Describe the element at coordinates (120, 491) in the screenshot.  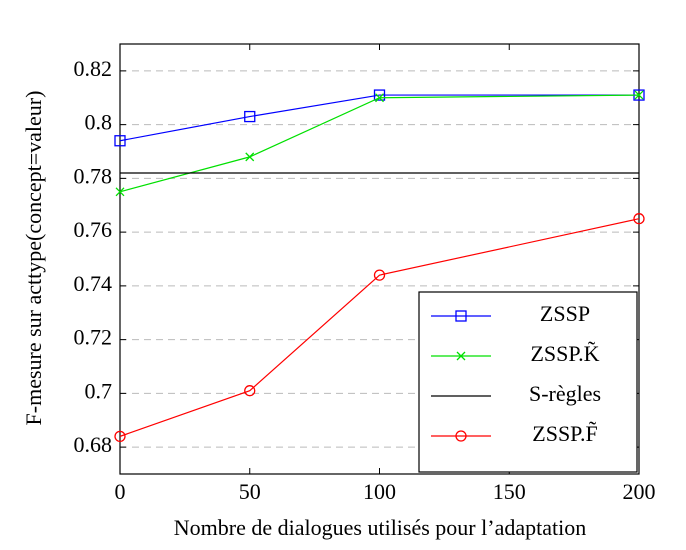
I see `x-tick-label: 0` at that location.